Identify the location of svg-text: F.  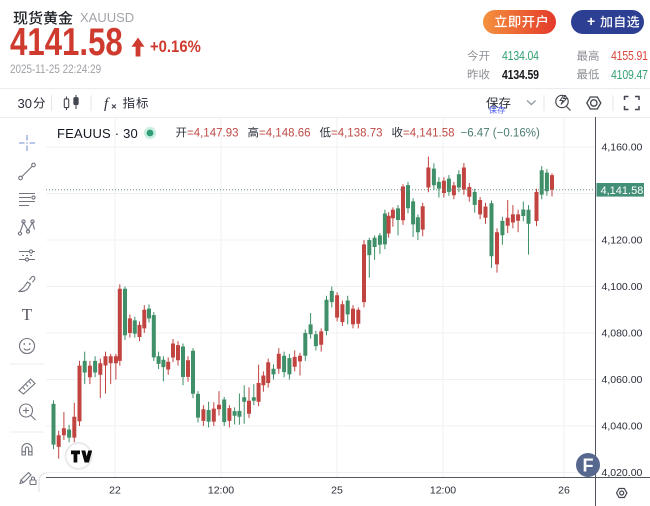
(588, 466).